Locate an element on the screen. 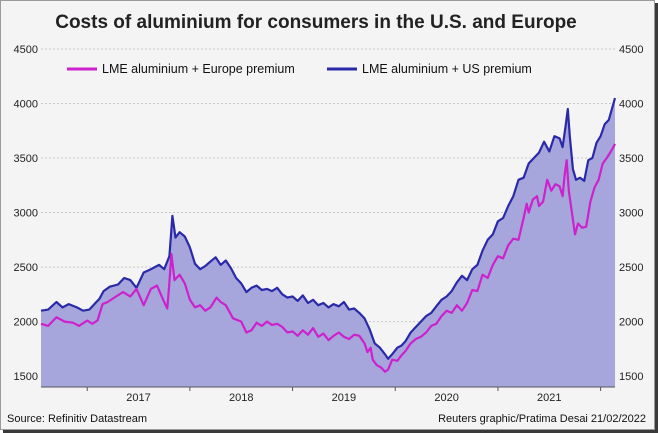 Image resolution: width=658 pixels, height=433 pixels. y-tick-left-3500: 3500 is located at coordinates (26, 159).